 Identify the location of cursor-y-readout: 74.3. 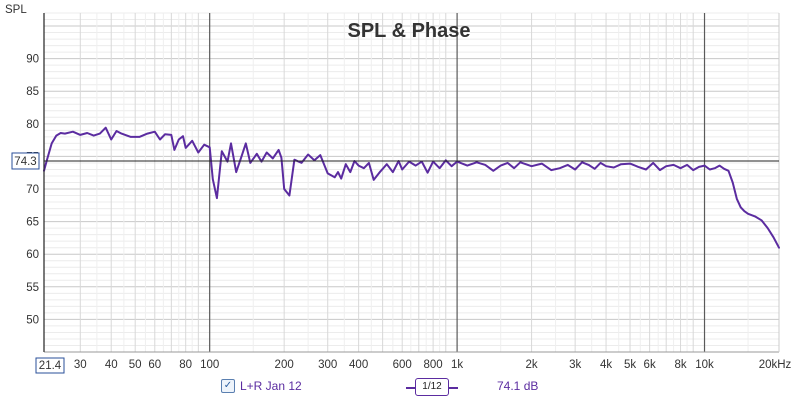
(25, 162).